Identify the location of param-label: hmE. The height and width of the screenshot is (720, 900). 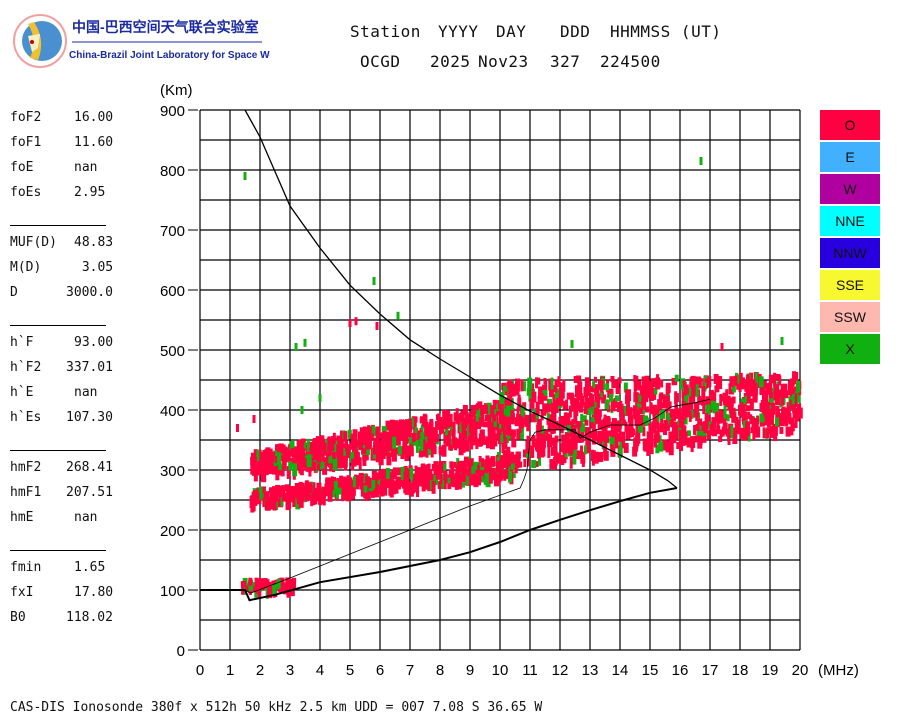
(22, 517).